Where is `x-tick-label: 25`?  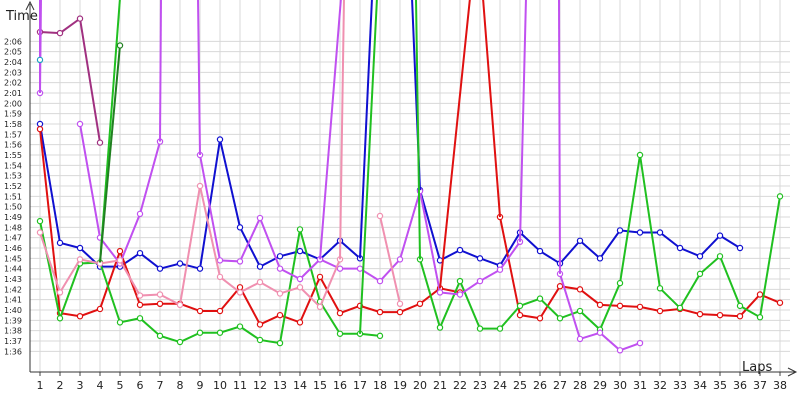 x-tick-label: 25 is located at coordinates (520, 385).